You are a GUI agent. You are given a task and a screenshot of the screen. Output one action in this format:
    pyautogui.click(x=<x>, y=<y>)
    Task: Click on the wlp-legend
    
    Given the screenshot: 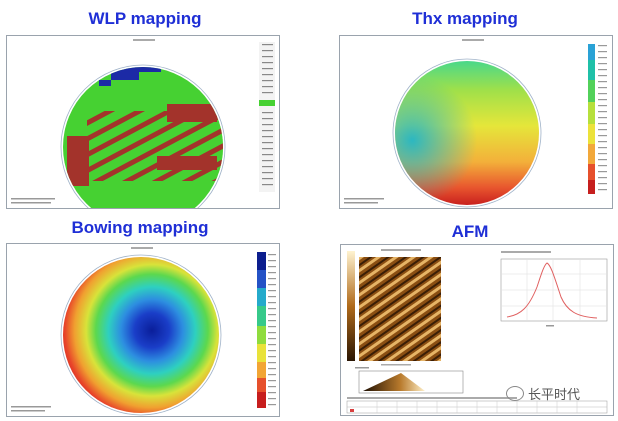 What is the action you would take?
    pyautogui.click(x=267, y=117)
    